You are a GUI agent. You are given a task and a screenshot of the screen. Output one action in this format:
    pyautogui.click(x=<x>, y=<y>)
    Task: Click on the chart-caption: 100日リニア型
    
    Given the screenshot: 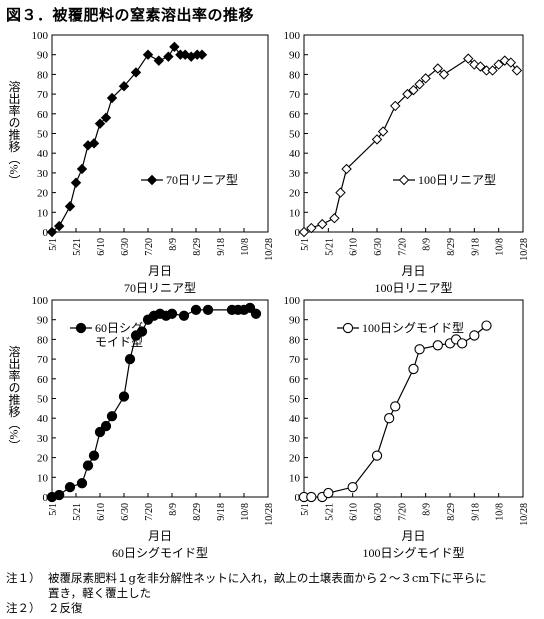 What is the action you would take?
    pyautogui.click(x=413, y=288)
    